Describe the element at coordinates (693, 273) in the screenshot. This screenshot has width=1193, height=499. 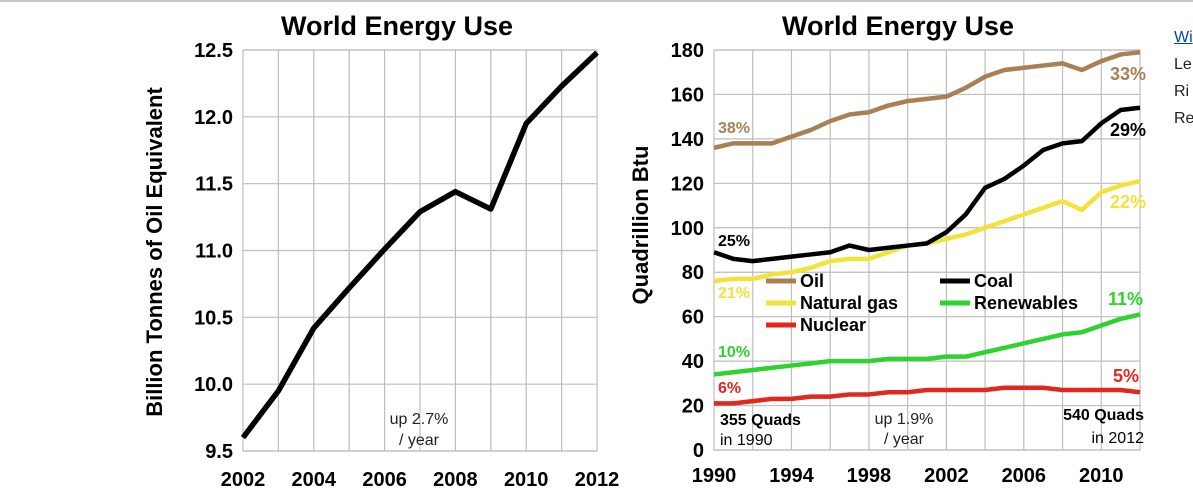
I see `y-tick-label: 80` at that location.